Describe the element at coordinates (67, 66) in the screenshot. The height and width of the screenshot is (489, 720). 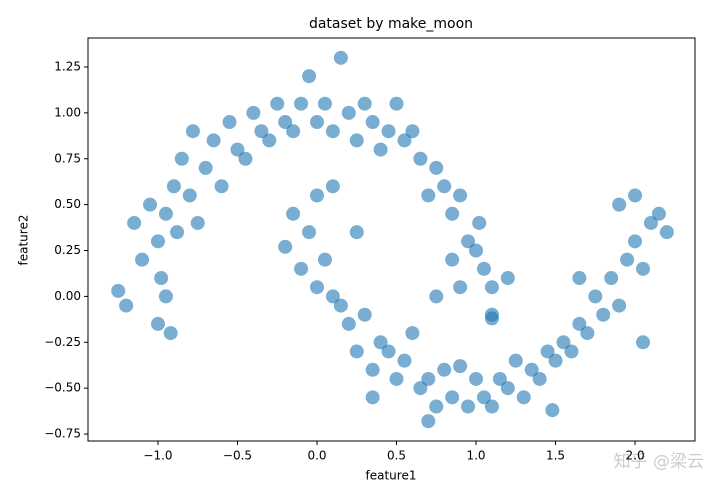
I see `y-tick-label: 1.25` at that location.